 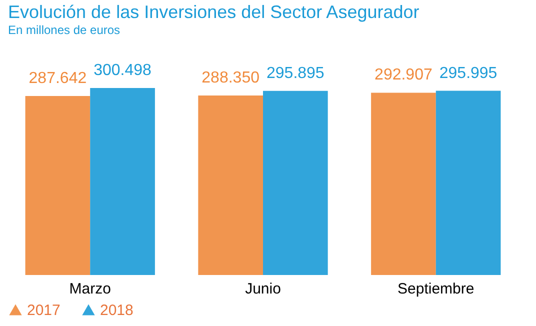 What do you see at coordinates (295, 73) in the screenshot?
I see `data-label: 295.895` at bounding box center [295, 73].